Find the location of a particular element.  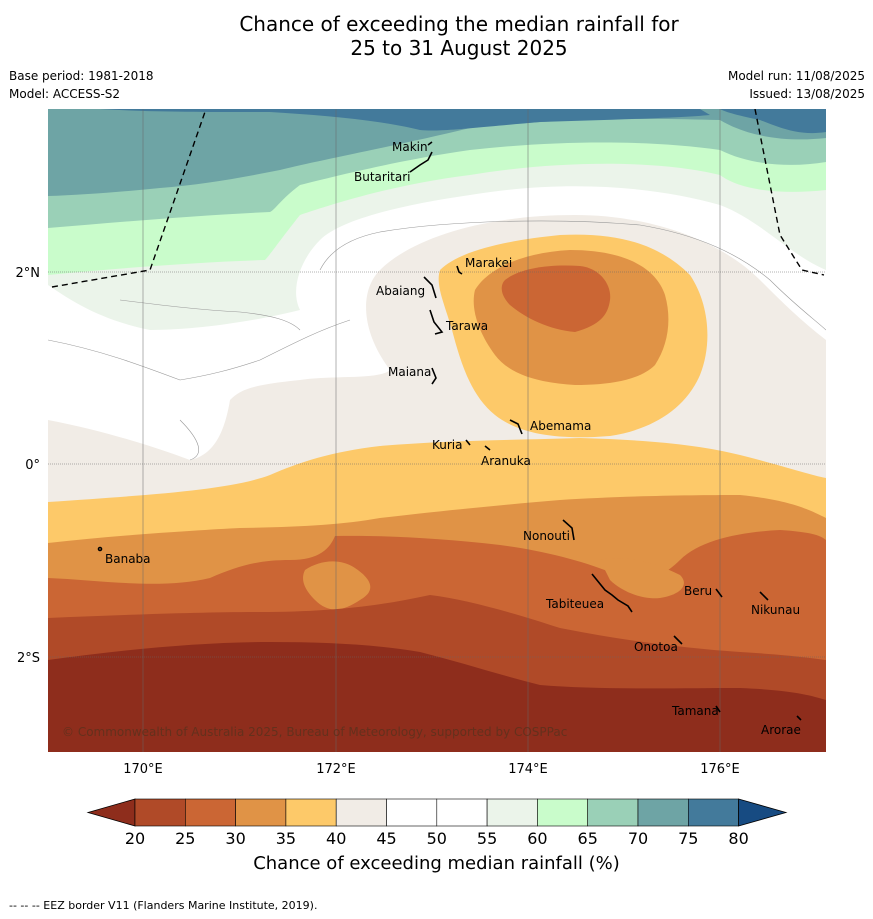

place-label-tabiteuea: Tabiteuea is located at coordinates (574, 604).